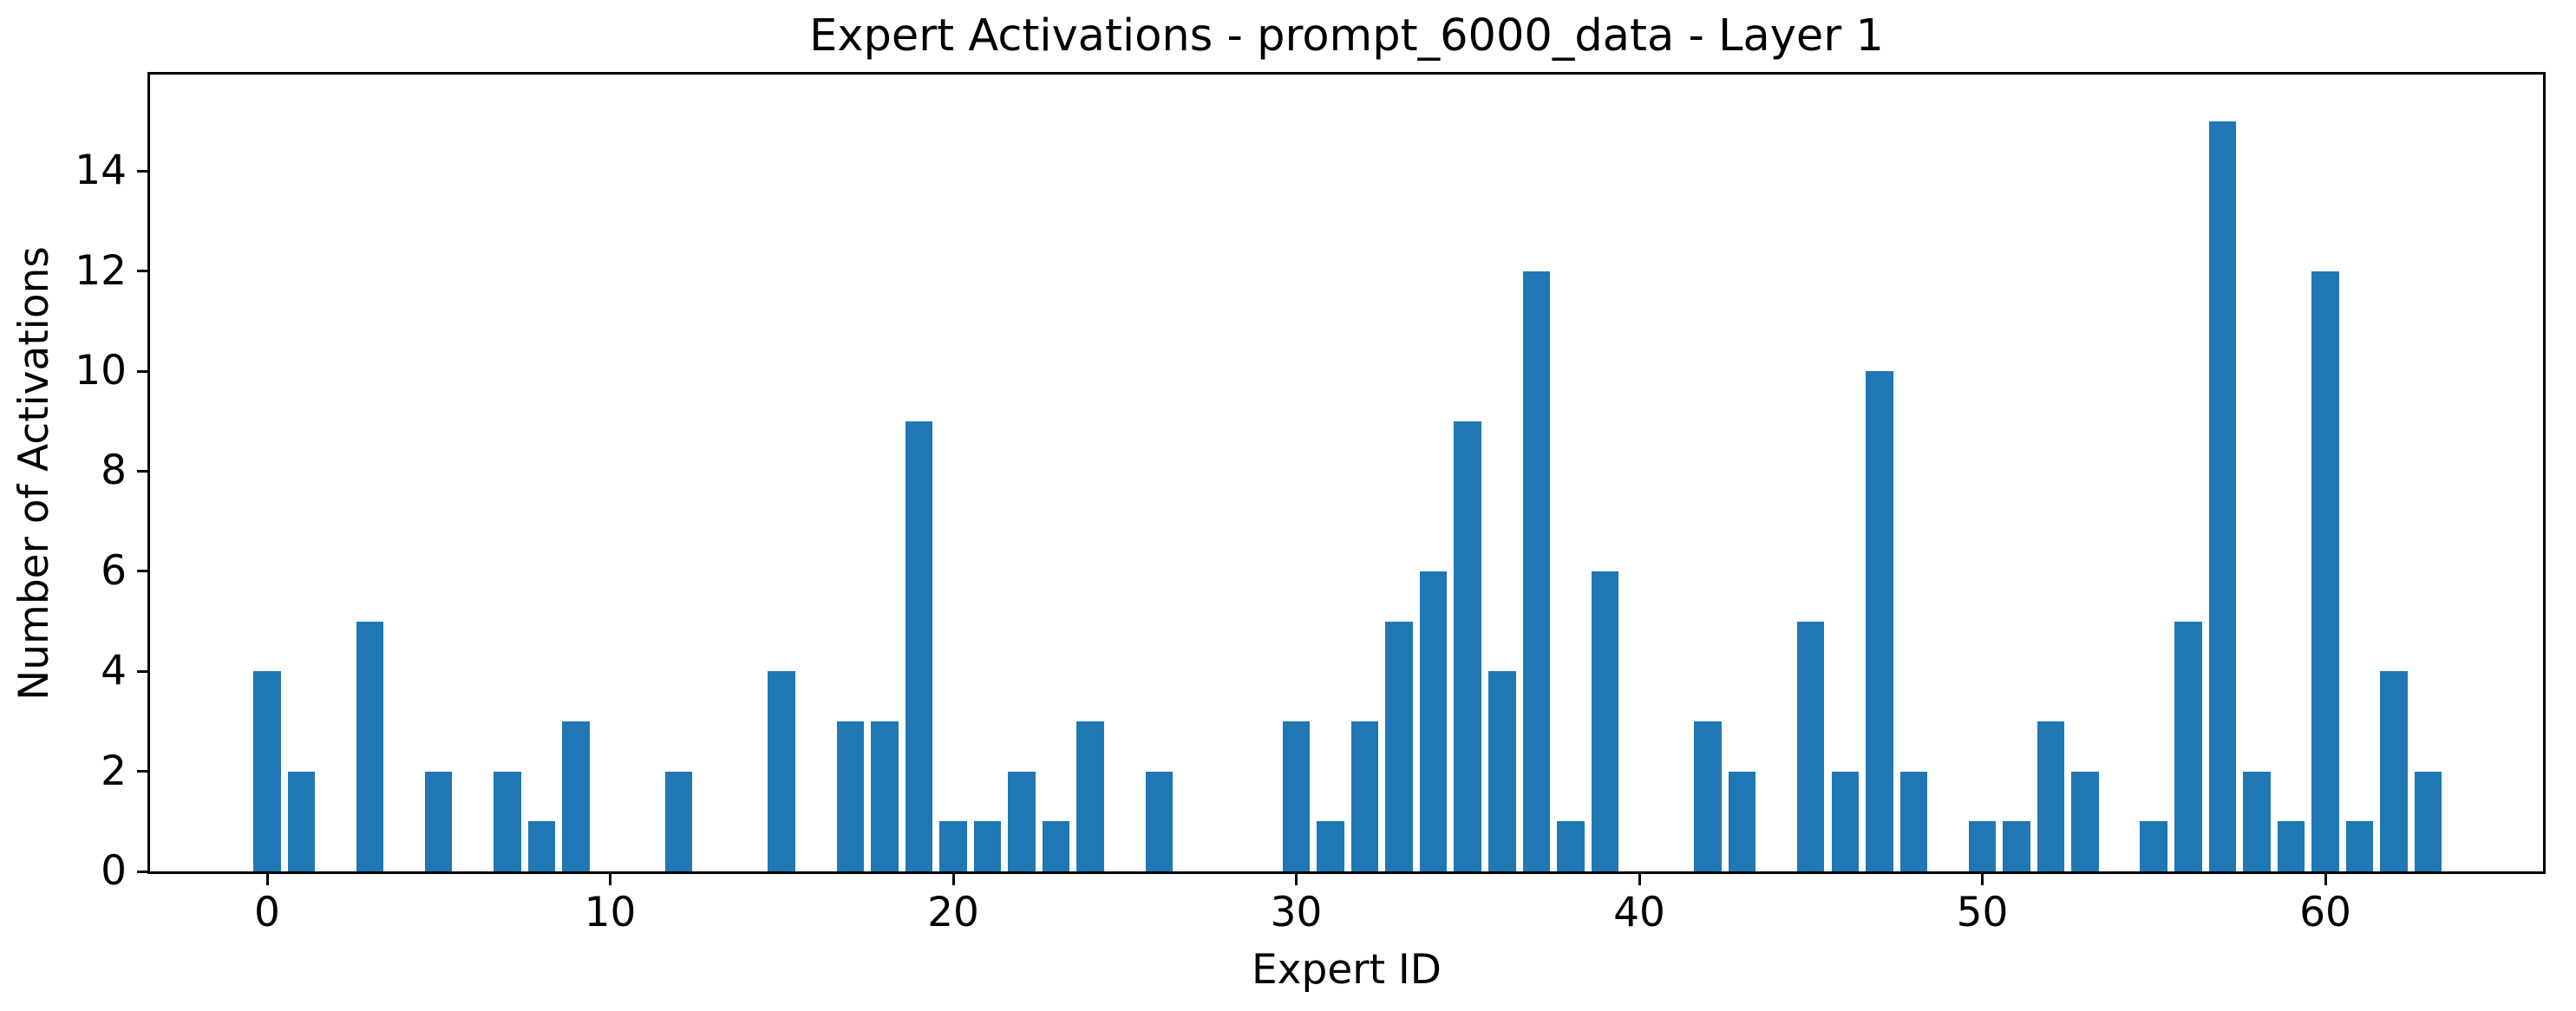 The height and width of the screenshot is (1011, 2576). Describe the element at coordinates (267, 912) in the screenshot. I see `x-tick-label: 0` at that location.